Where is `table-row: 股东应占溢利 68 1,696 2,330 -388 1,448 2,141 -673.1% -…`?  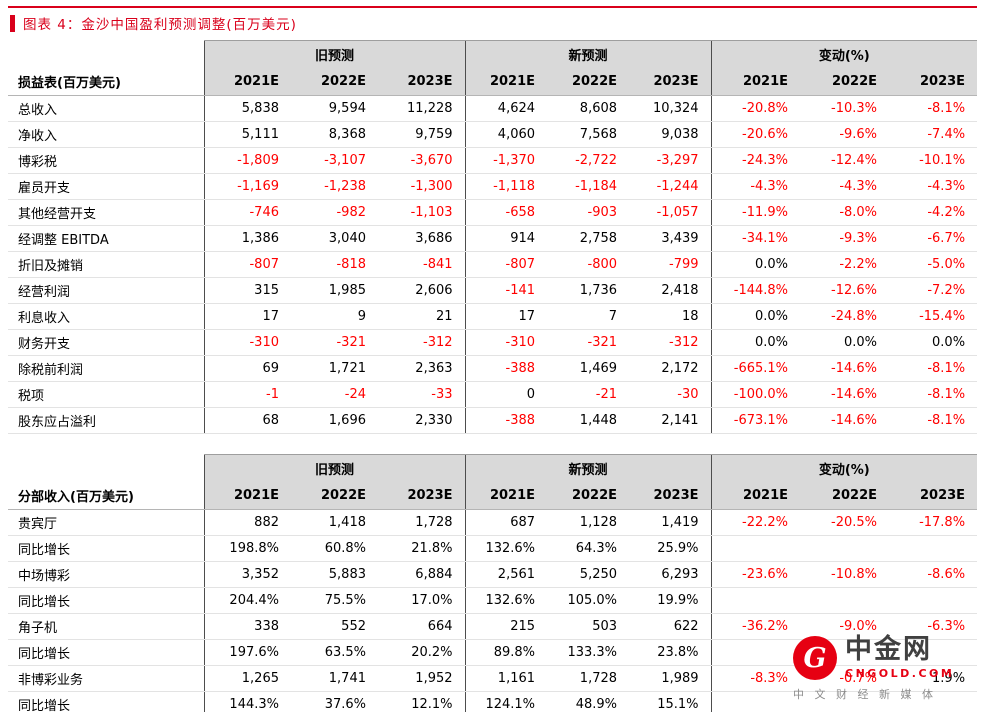
table-row: 股东应占溢利 68 1,696 2,330 -388 1,448 2,141 -673.1% -… is located at coordinates (493, 420).